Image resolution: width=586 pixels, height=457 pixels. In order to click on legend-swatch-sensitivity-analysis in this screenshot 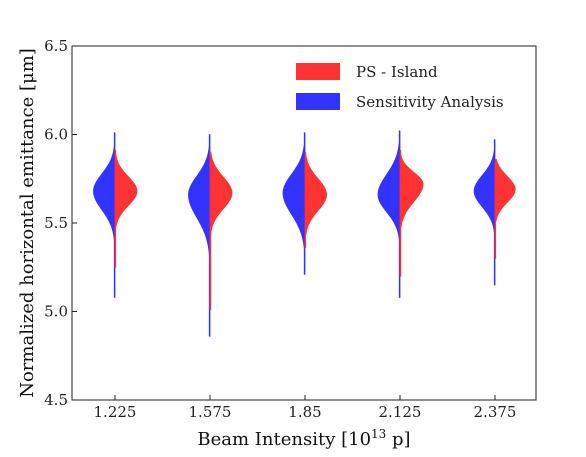, I will do `click(318, 101)`.